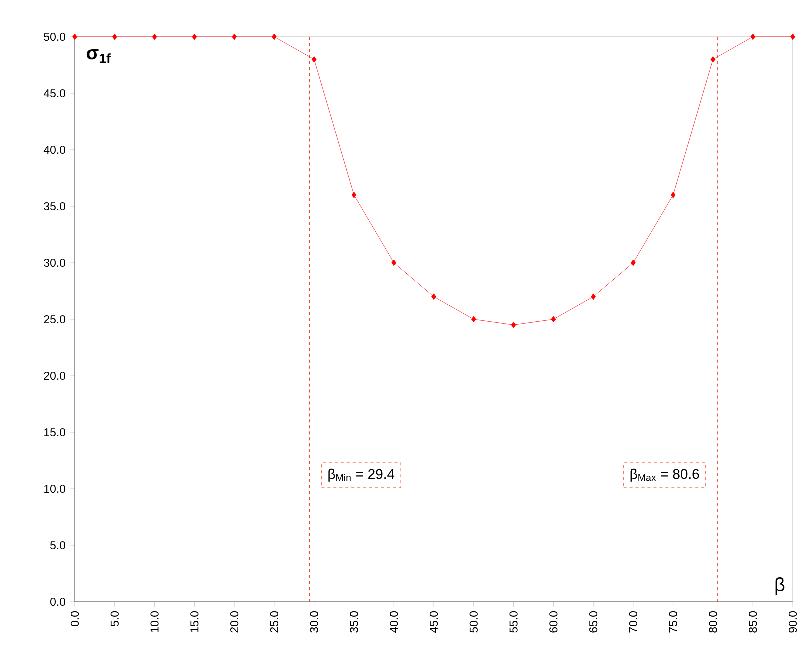 This screenshot has width=801, height=662. Describe the element at coordinates (793, 622) in the screenshot. I see `x-tick-label: 90.0` at that location.